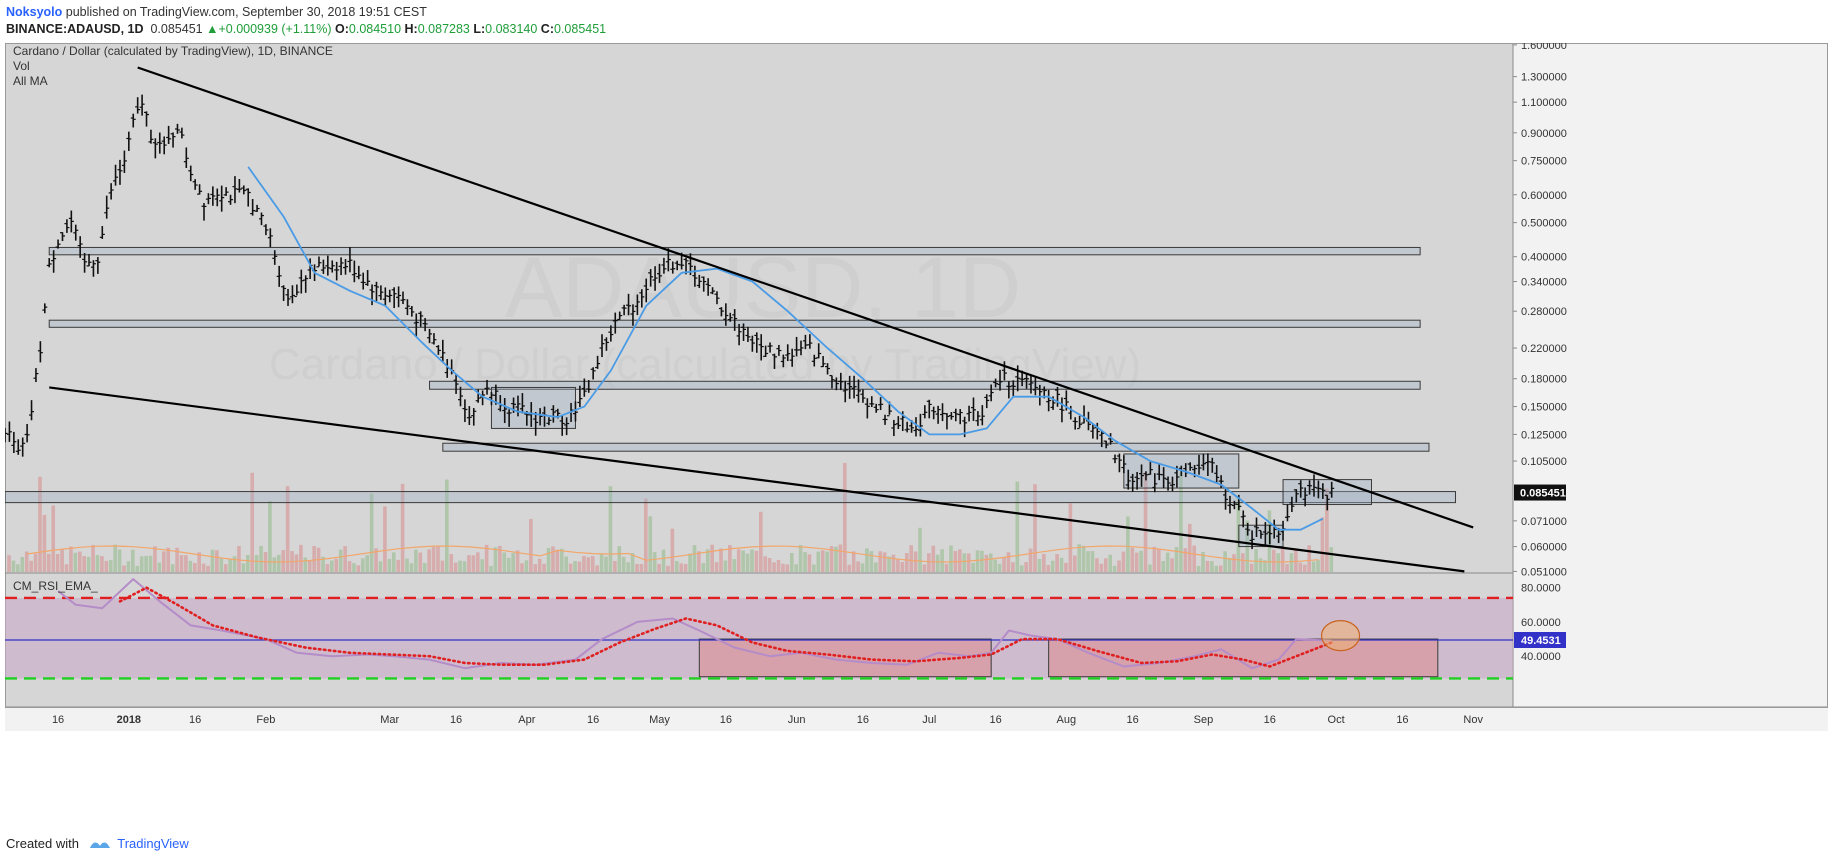 The width and height of the screenshot is (1828, 861). Describe the element at coordinates (212, 29) in the screenshot. I see `up-arrow-icon: ▲` at that location.